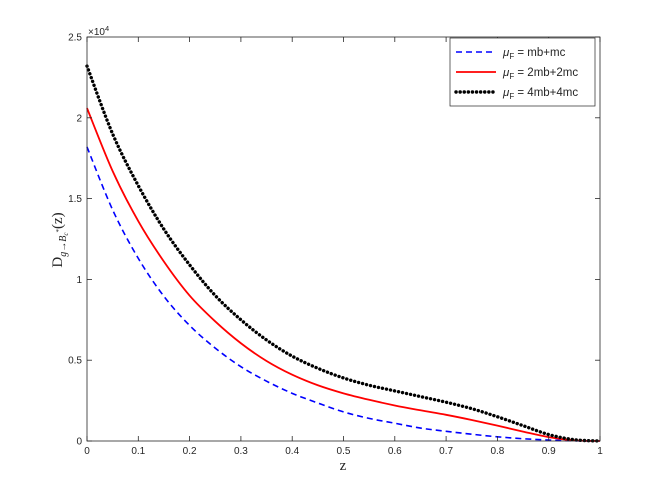 The height and width of the screenshot is (495, 664). Describe the element at coordinates (138, 451) in the screenshot. I see `x-tick-label: 0.1` at that location.